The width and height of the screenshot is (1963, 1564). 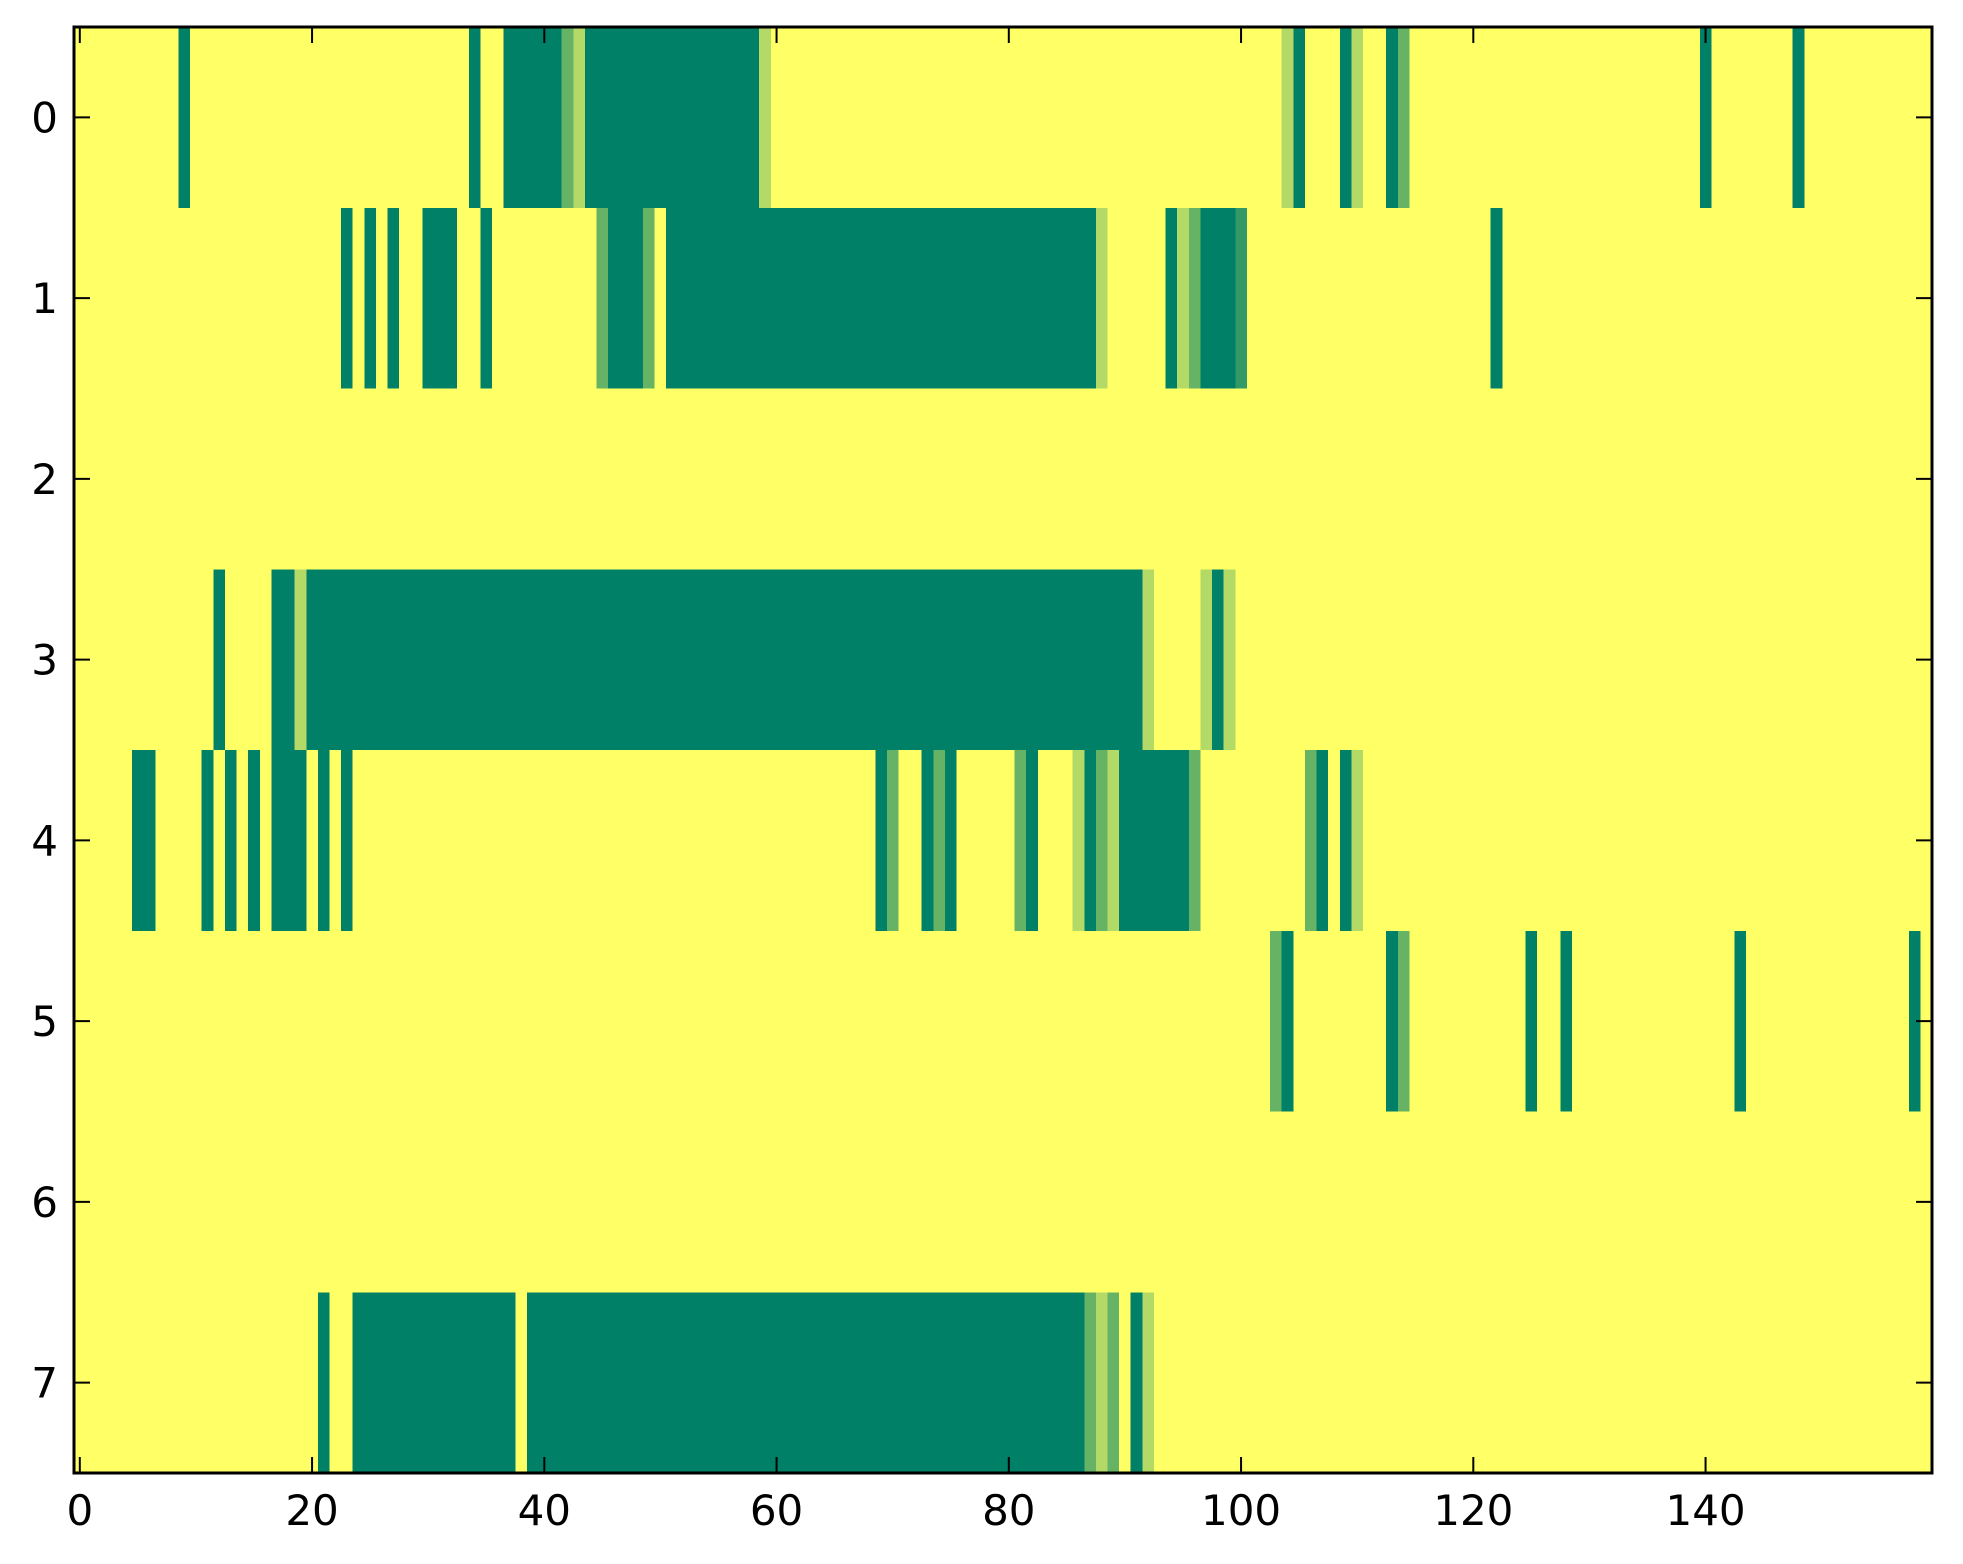 I want to click on y-tick-labels: 0 1 2 3 4 5 6 7, so click(x=44, y=750).